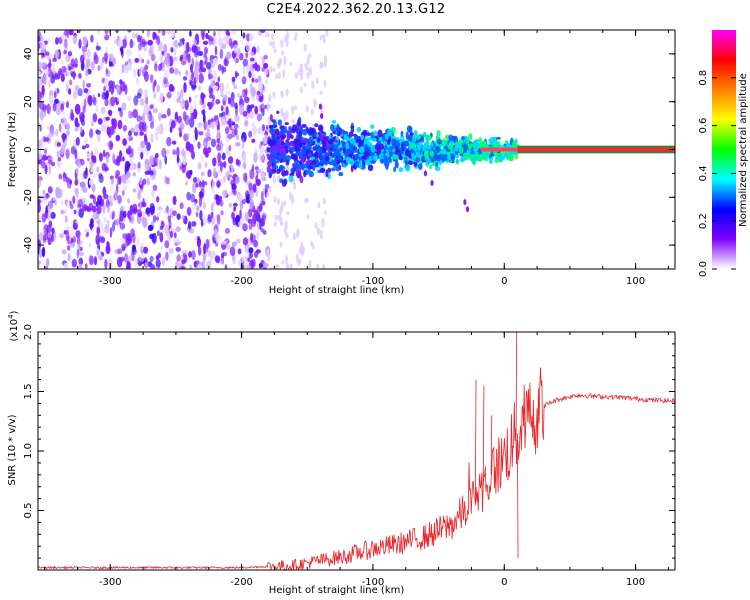  I want to click on y-tick-label: -40, so click(28, 245).